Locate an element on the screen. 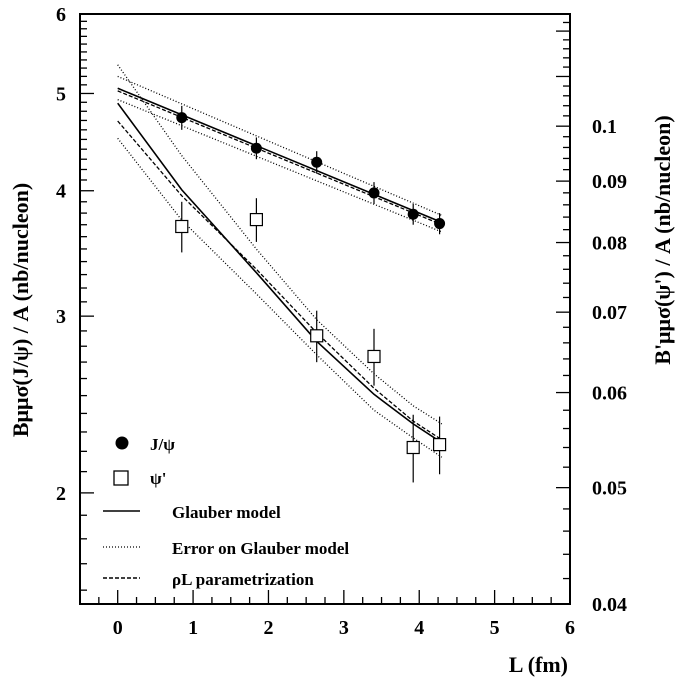 This screenshot has width=687, height=683. left-tick-label: 4 is located at coordinates (61, 192).